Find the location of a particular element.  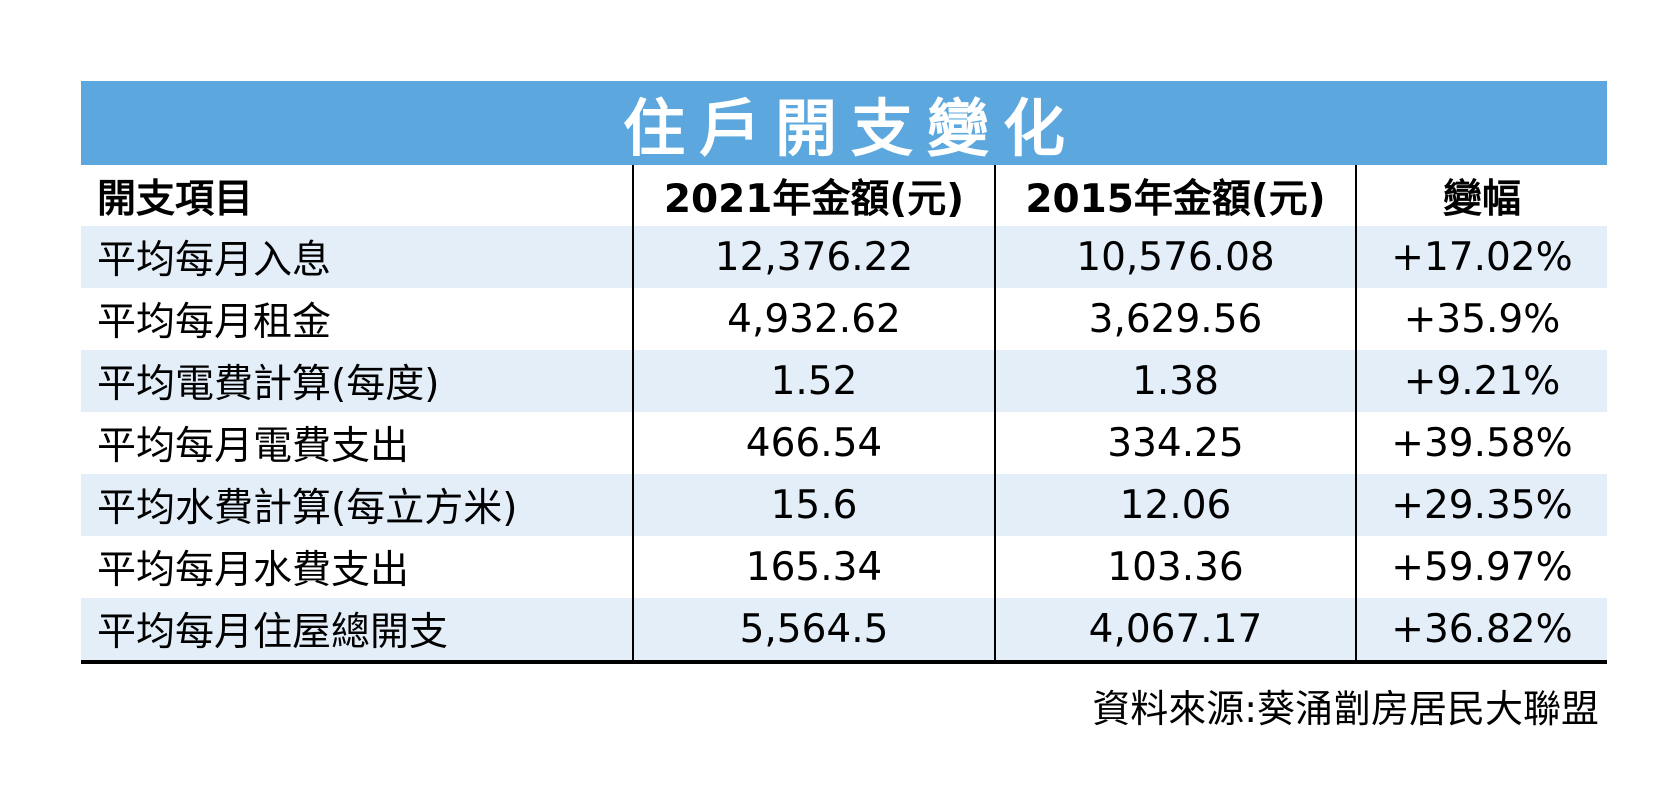

amount-2015-cell: 10,576.08 is located at coordinates (1174, 257).